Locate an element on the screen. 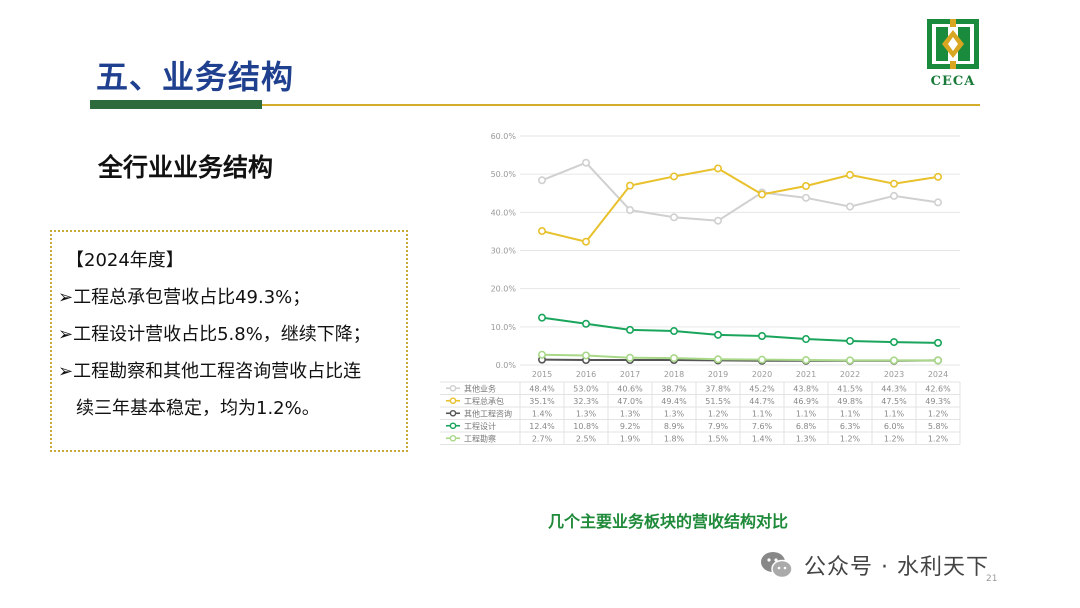  ceca-logo-icon is located at coordinates (953, 44).